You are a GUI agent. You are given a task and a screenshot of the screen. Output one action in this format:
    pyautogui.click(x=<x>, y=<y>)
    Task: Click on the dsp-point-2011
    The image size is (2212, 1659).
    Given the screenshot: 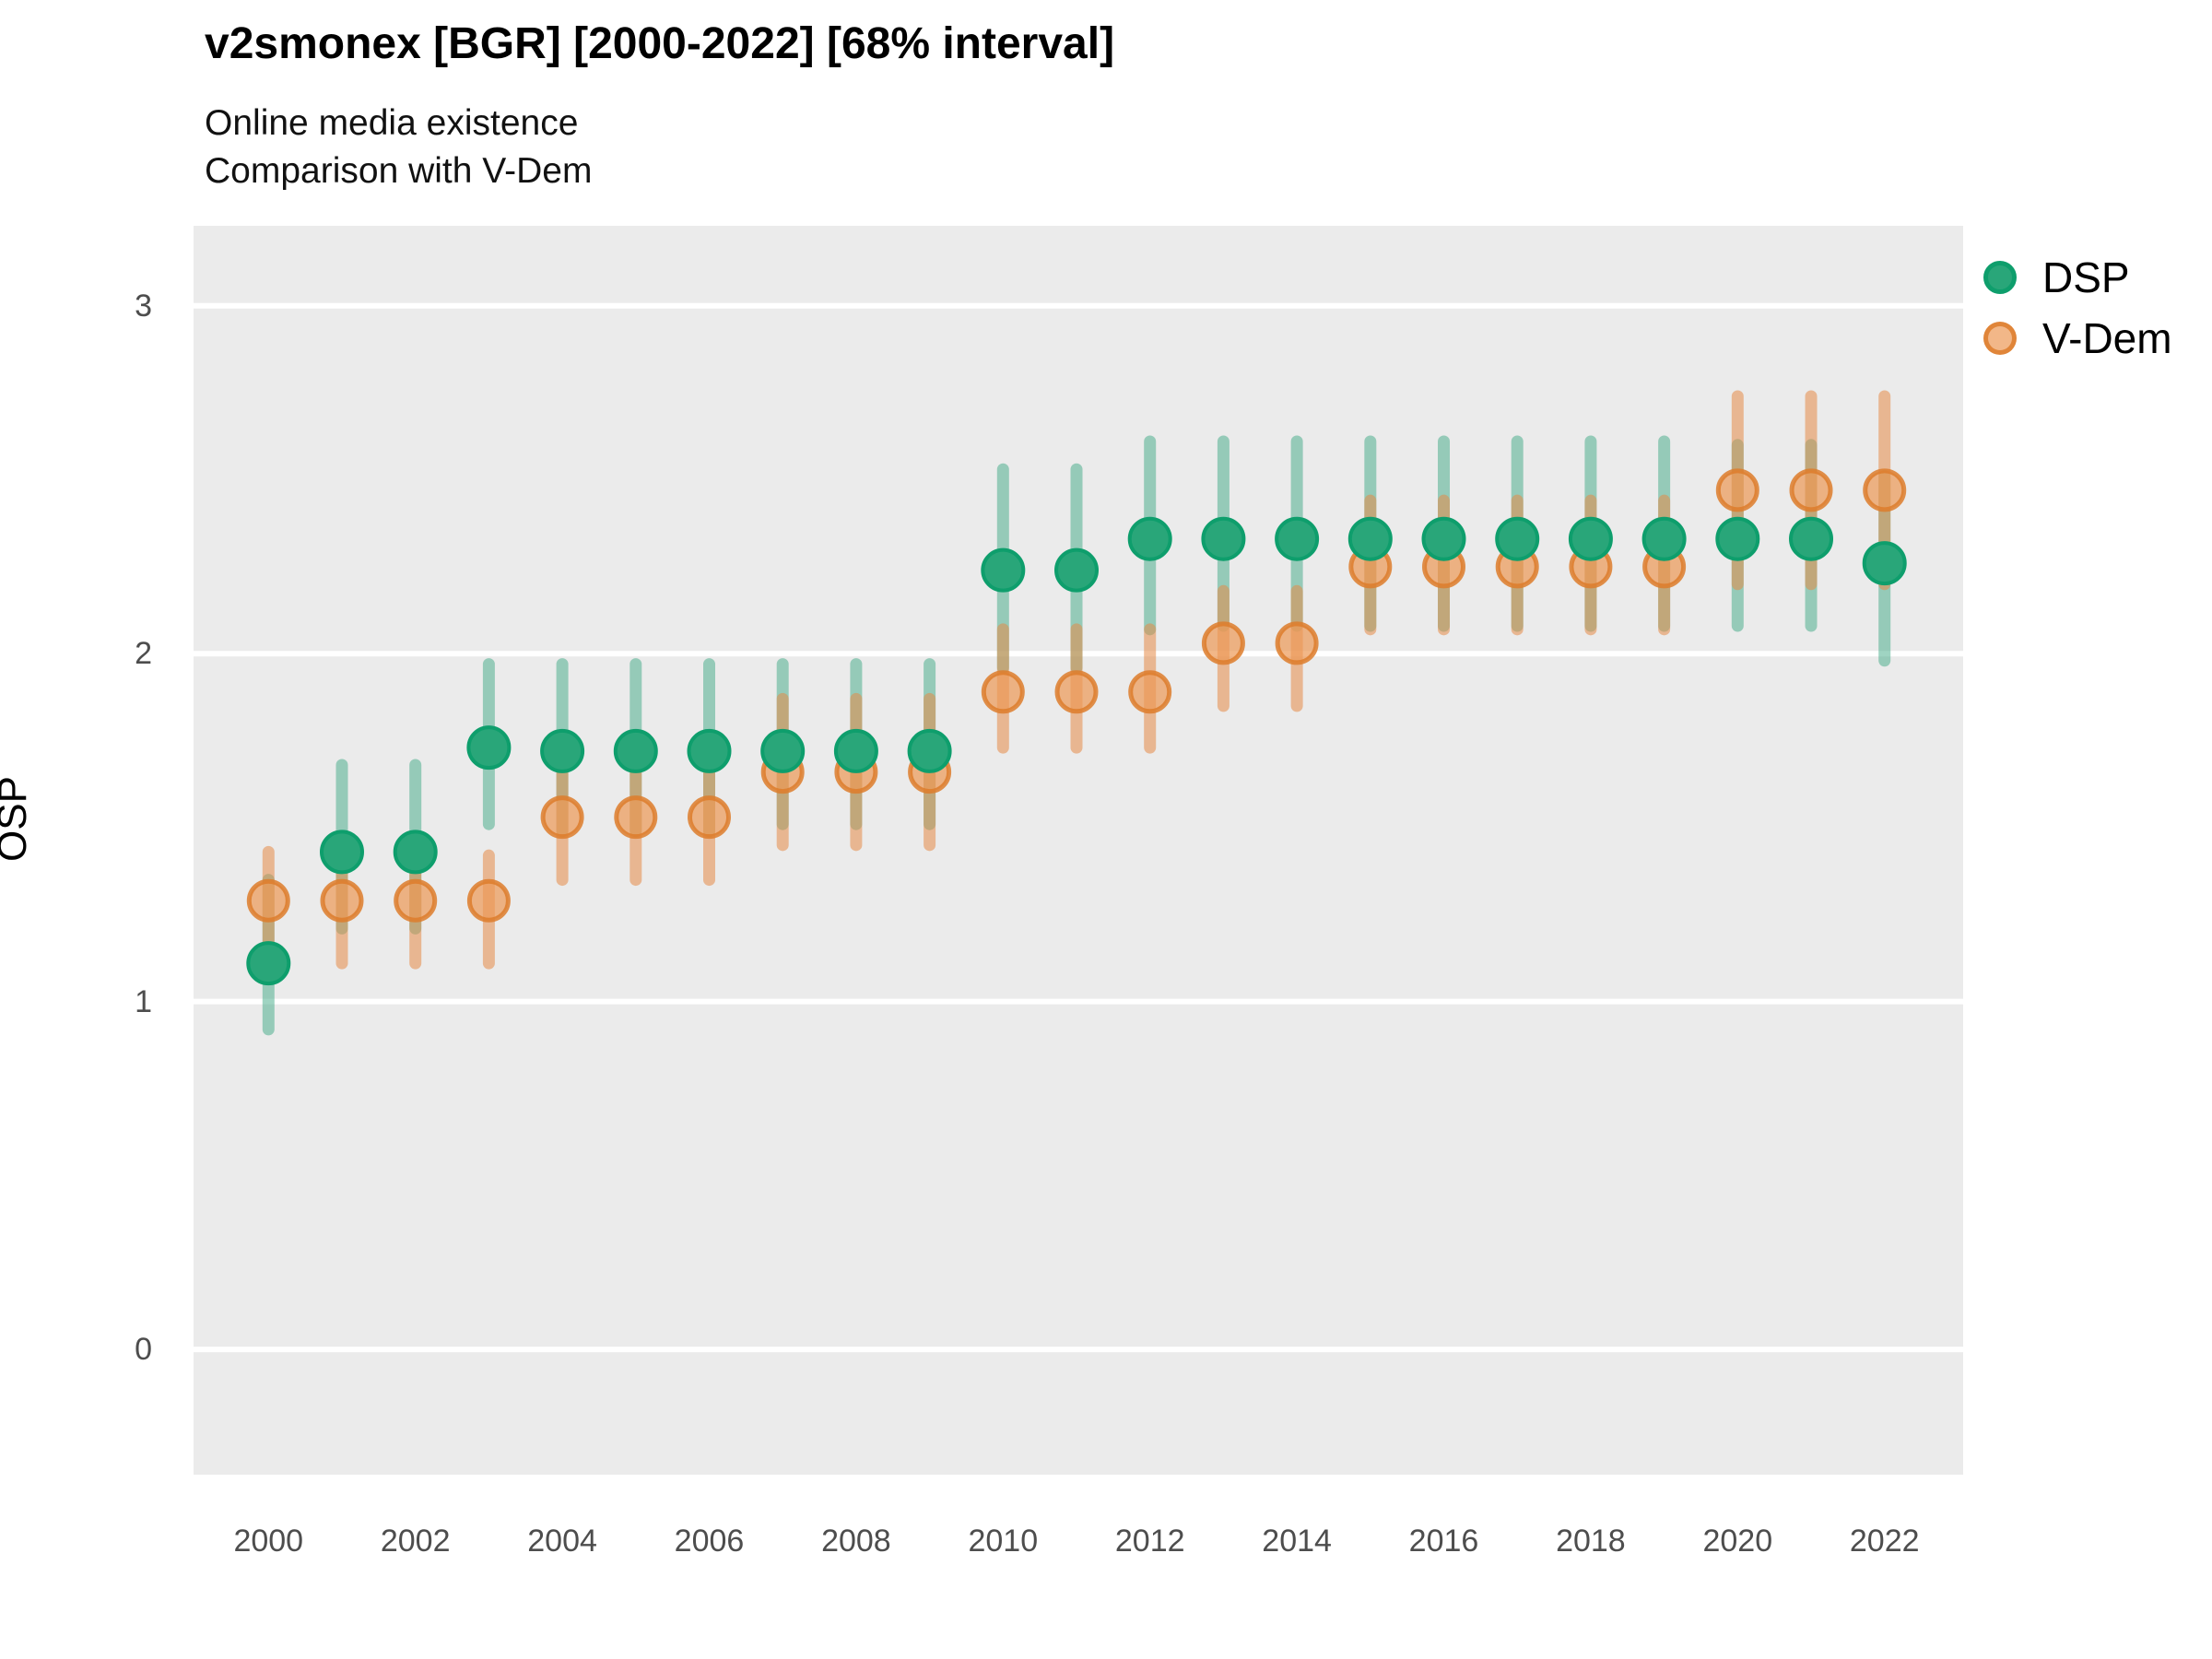 What is the action you would take?
    pyautogui.click(x=1077, y=570)
    